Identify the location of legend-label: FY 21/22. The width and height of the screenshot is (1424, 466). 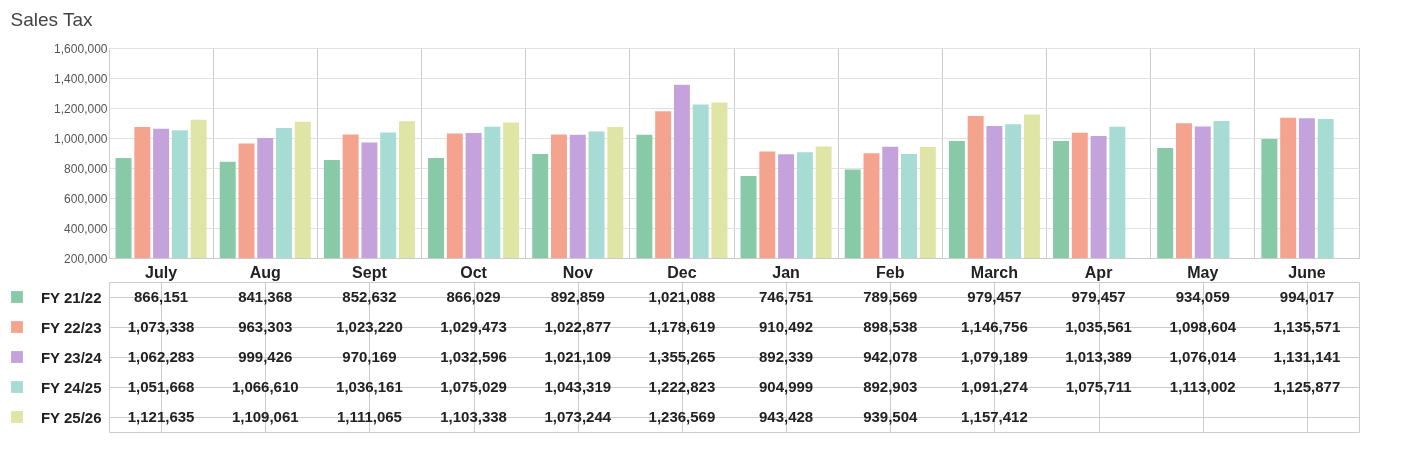
(71, 297).